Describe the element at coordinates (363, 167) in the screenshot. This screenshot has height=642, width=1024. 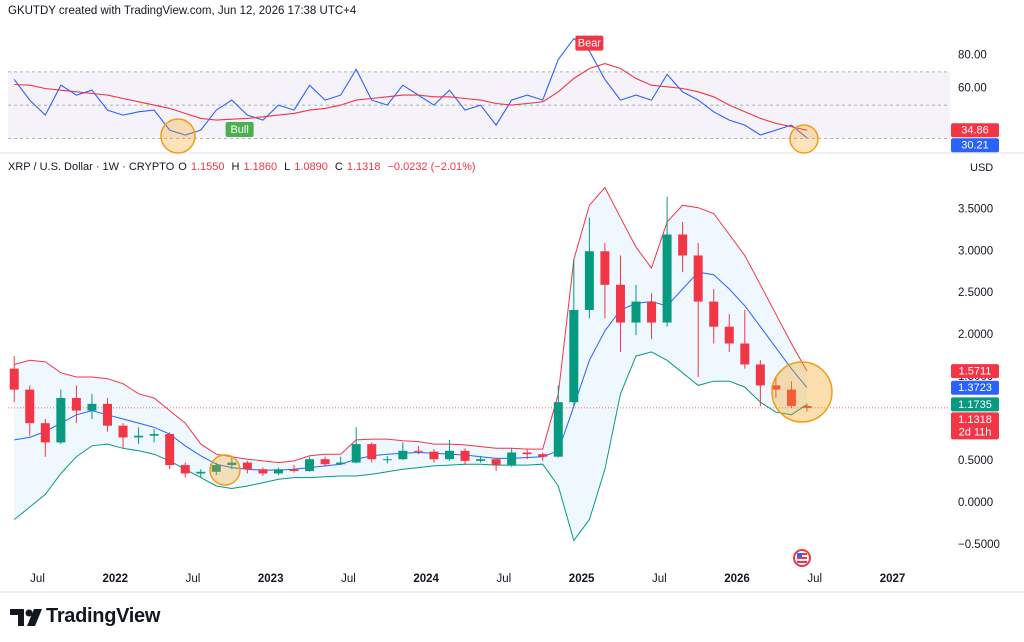
I see `legend-value: 1.1318` at that location.